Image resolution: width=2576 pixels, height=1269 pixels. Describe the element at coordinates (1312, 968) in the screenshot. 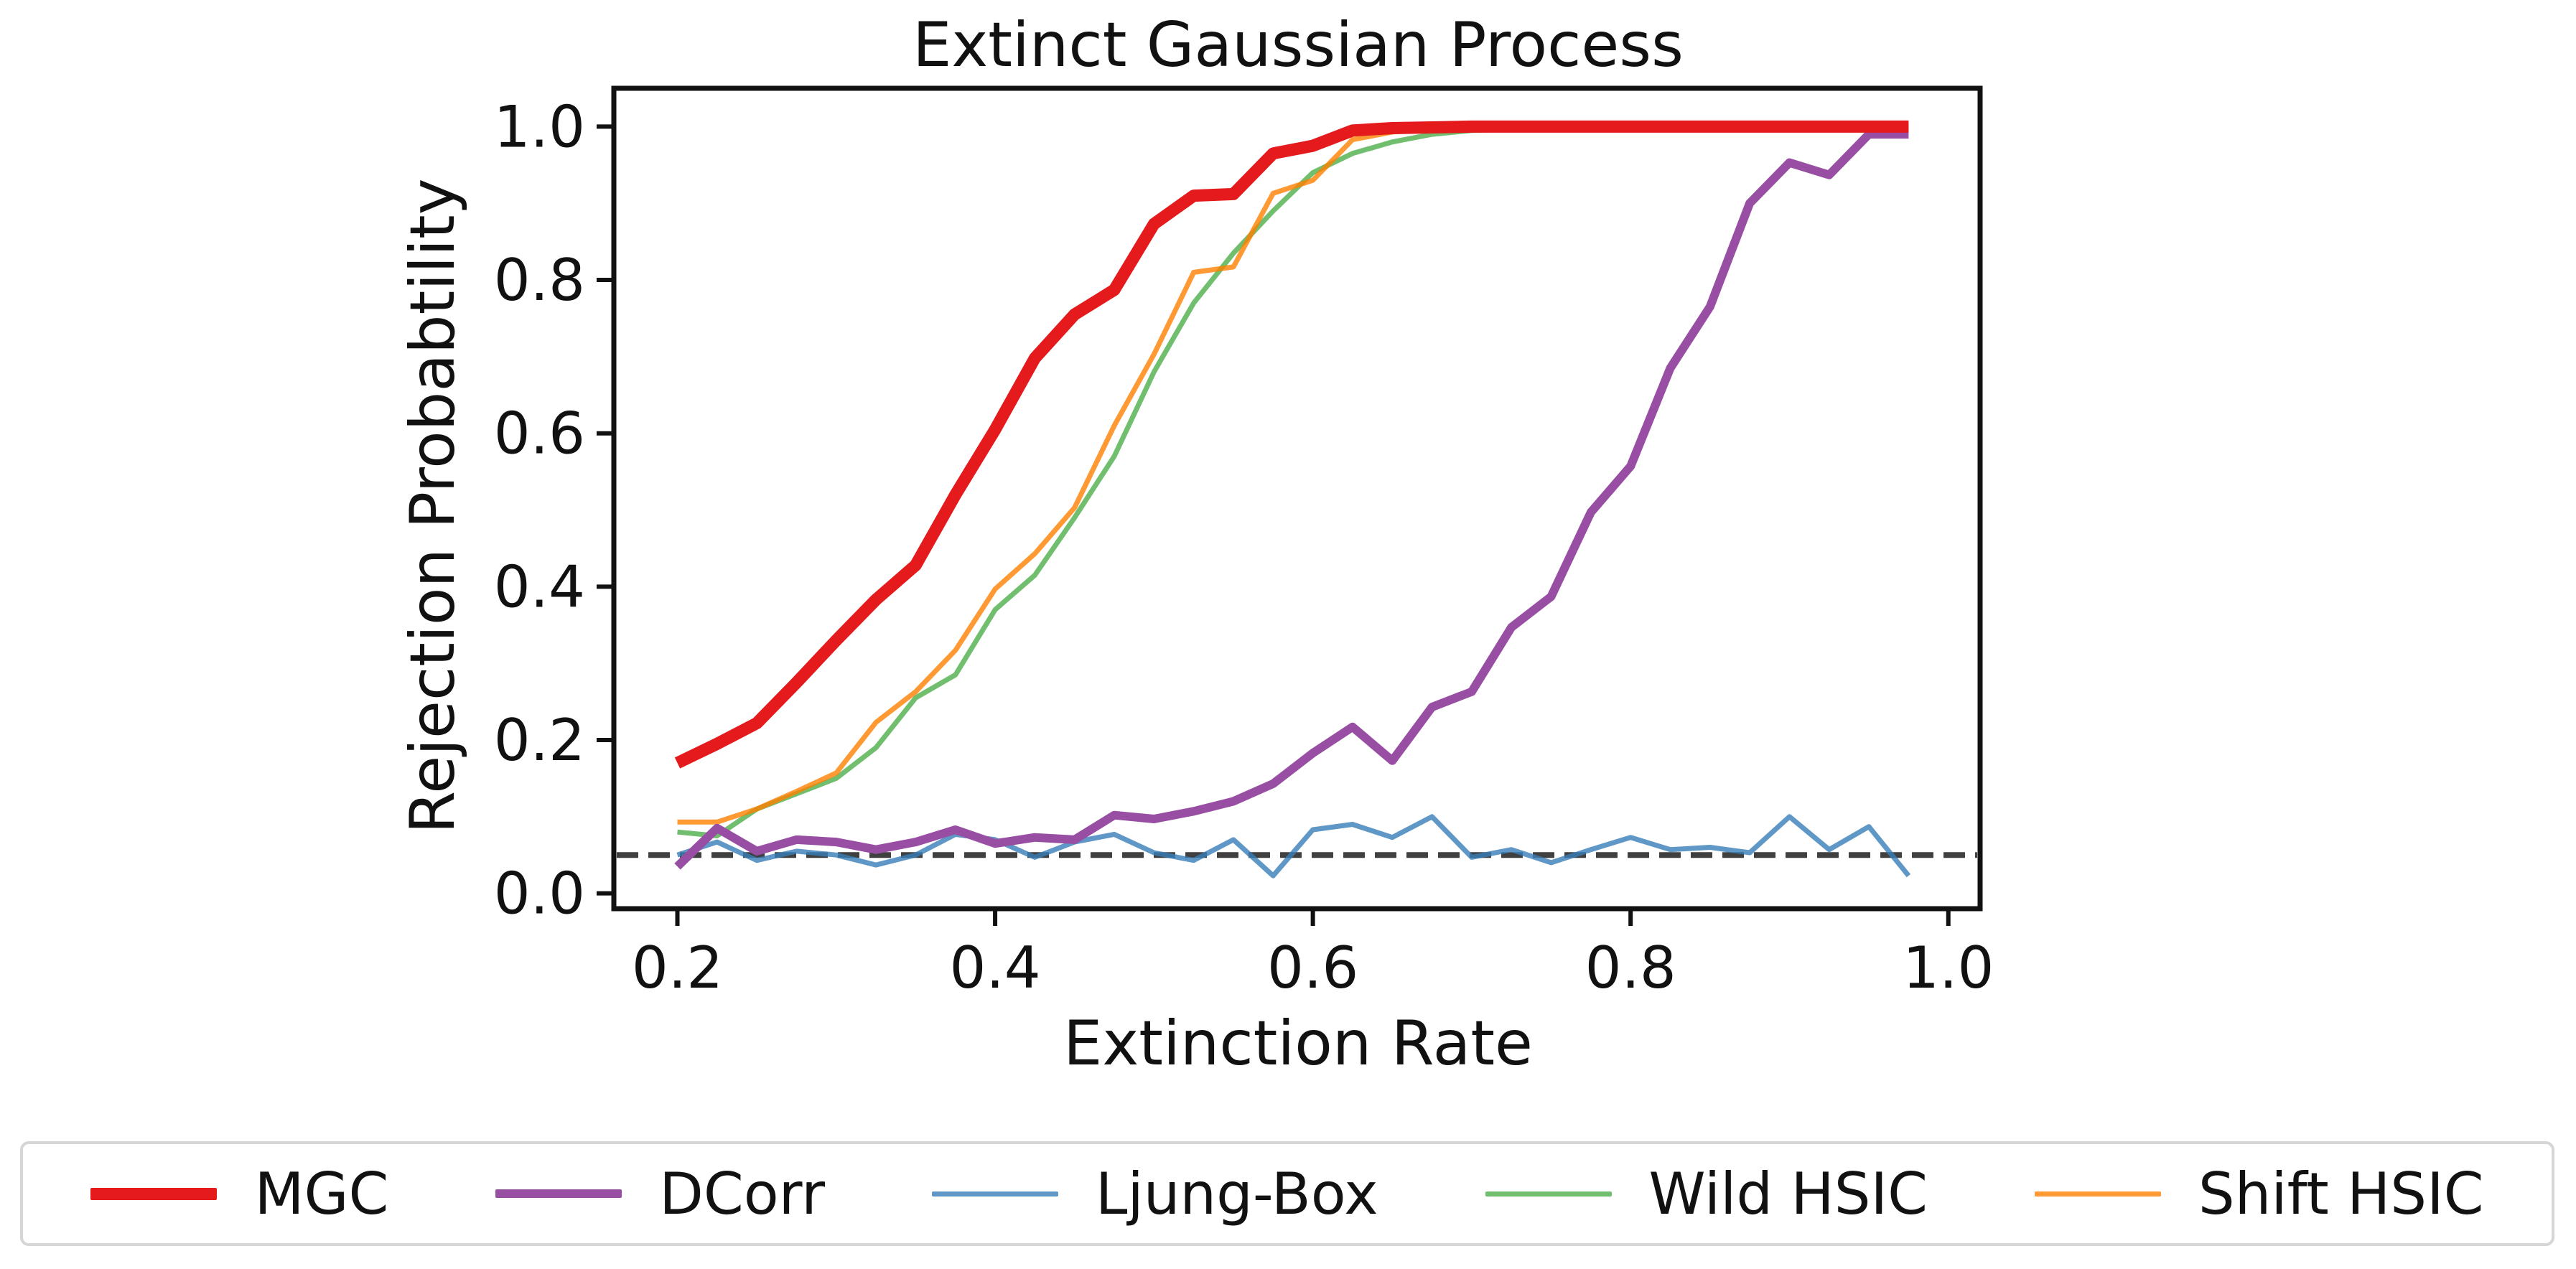

I see `x-tick-label: 0.6` at that location.